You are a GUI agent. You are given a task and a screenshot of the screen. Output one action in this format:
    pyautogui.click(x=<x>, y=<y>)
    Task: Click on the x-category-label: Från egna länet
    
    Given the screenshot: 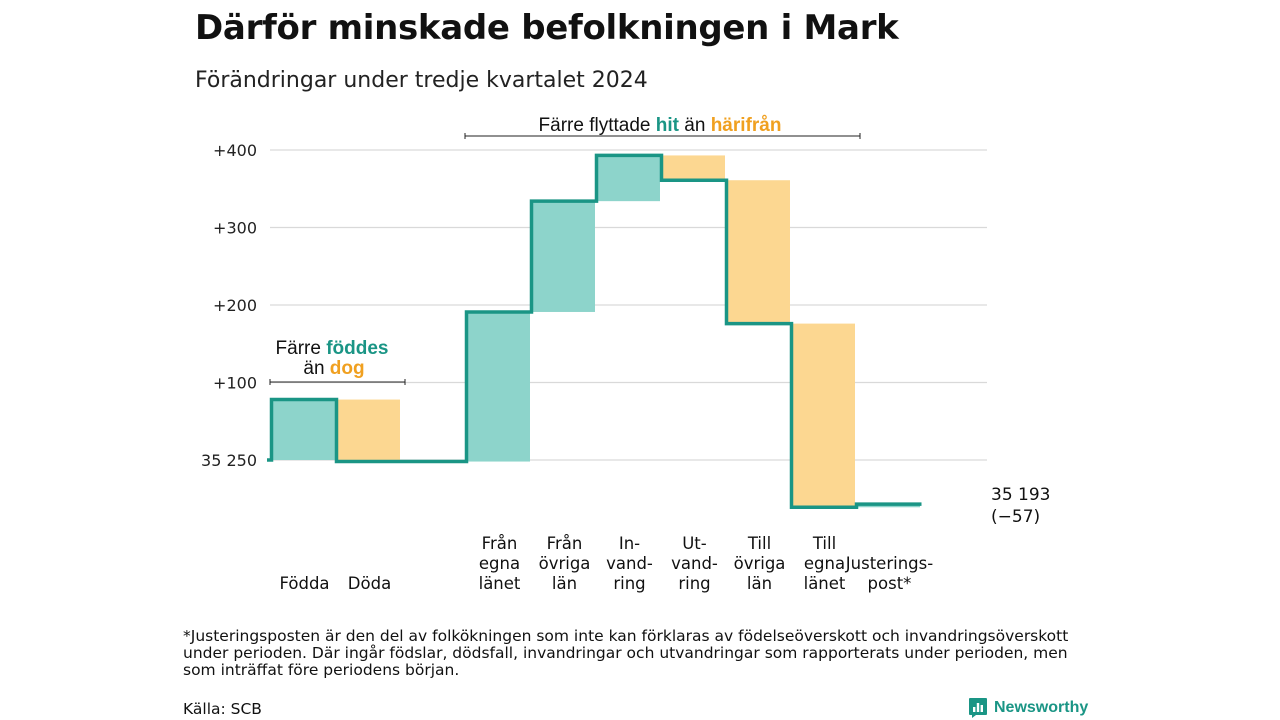 What is the action you would take?
    pyautogui.click(x=500, y=563)
    